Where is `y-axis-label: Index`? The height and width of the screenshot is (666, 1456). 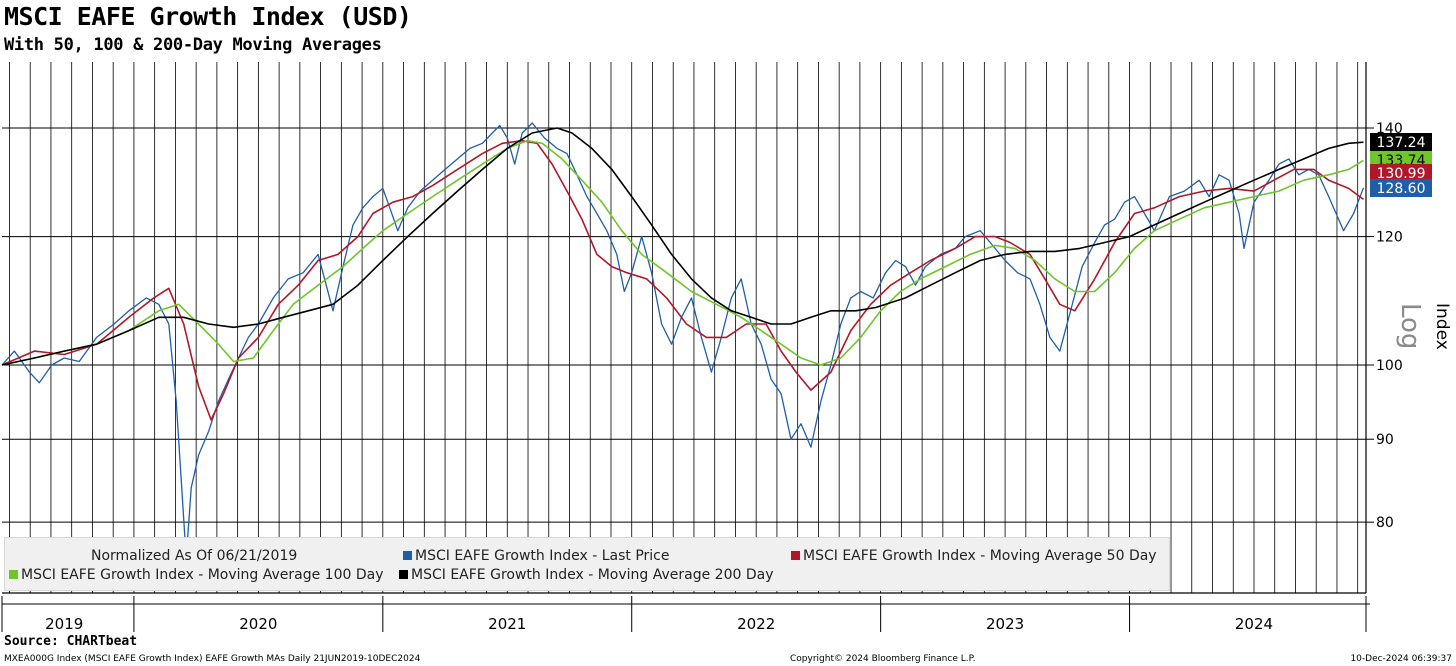 y-axis-label: Index is located at coordinates (1442, 326).